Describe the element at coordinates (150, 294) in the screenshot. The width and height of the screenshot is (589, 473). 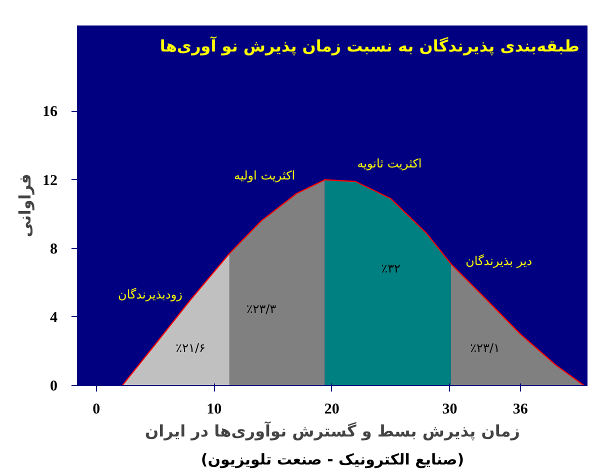
I see `series-label: زودبذیرندگان` at that location.